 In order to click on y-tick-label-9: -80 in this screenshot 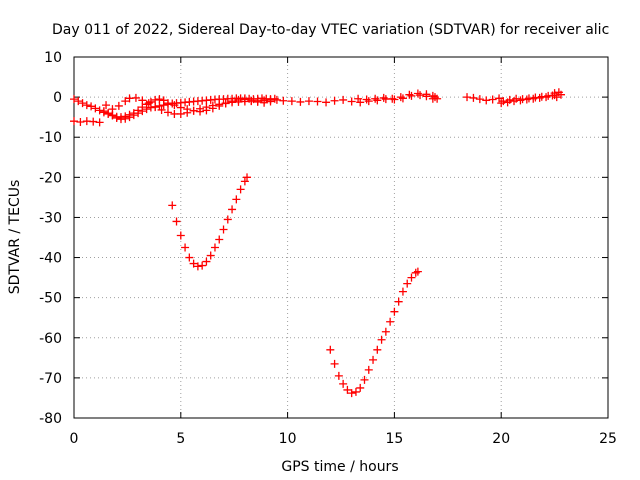, I will do `click(50, 419)`.